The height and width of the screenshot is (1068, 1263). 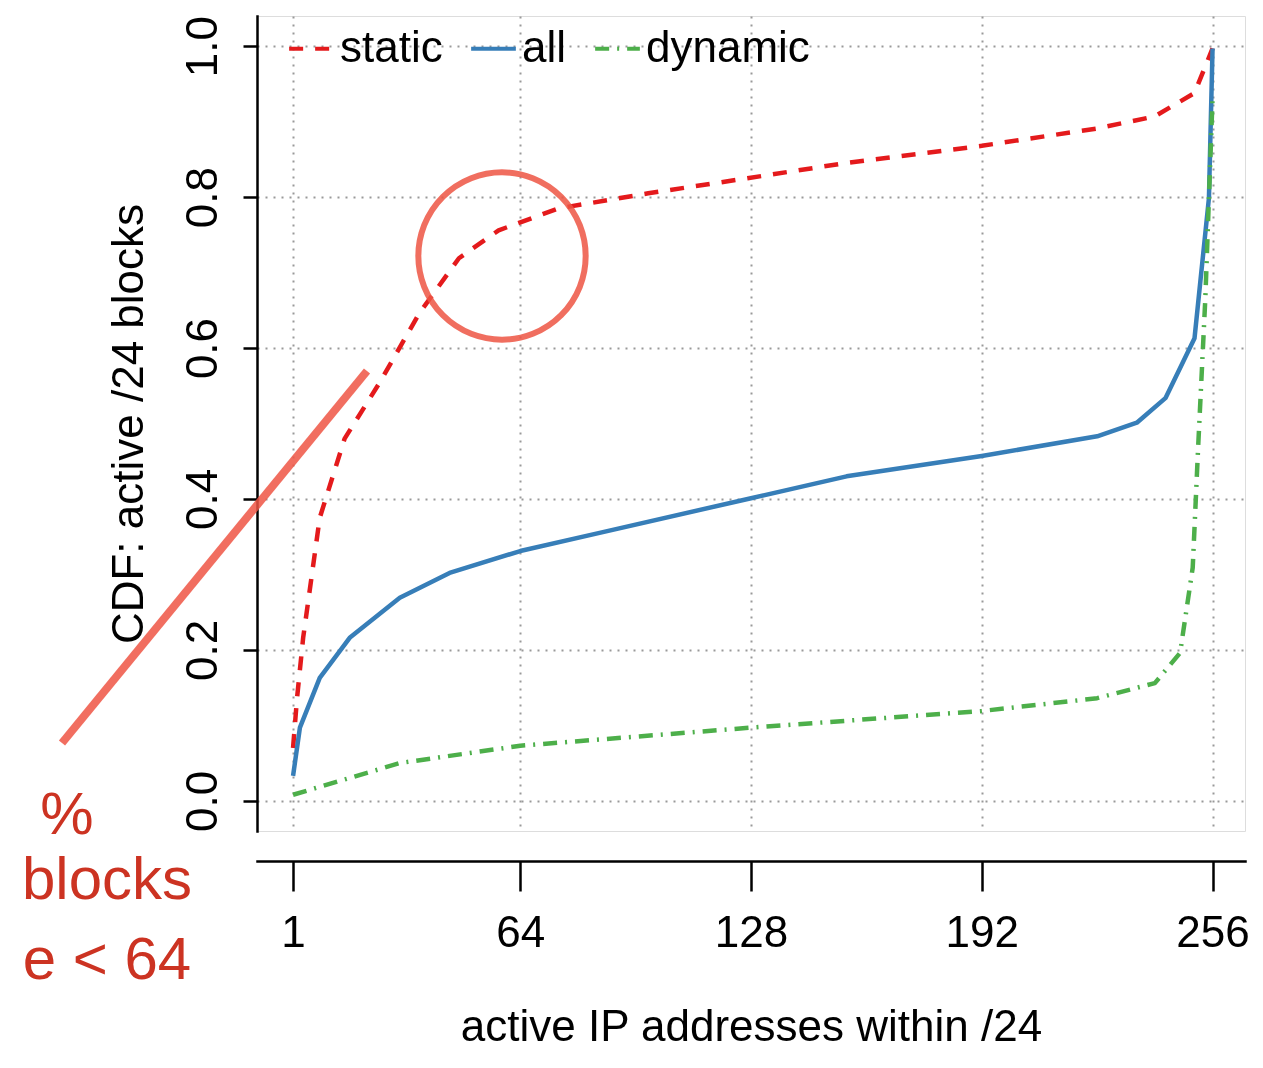 What do you see at coordinates (751, 1025) in the screenshot?
I see `x-axis-title: active IP addresses within /24` at bounding box center [751, 1025].